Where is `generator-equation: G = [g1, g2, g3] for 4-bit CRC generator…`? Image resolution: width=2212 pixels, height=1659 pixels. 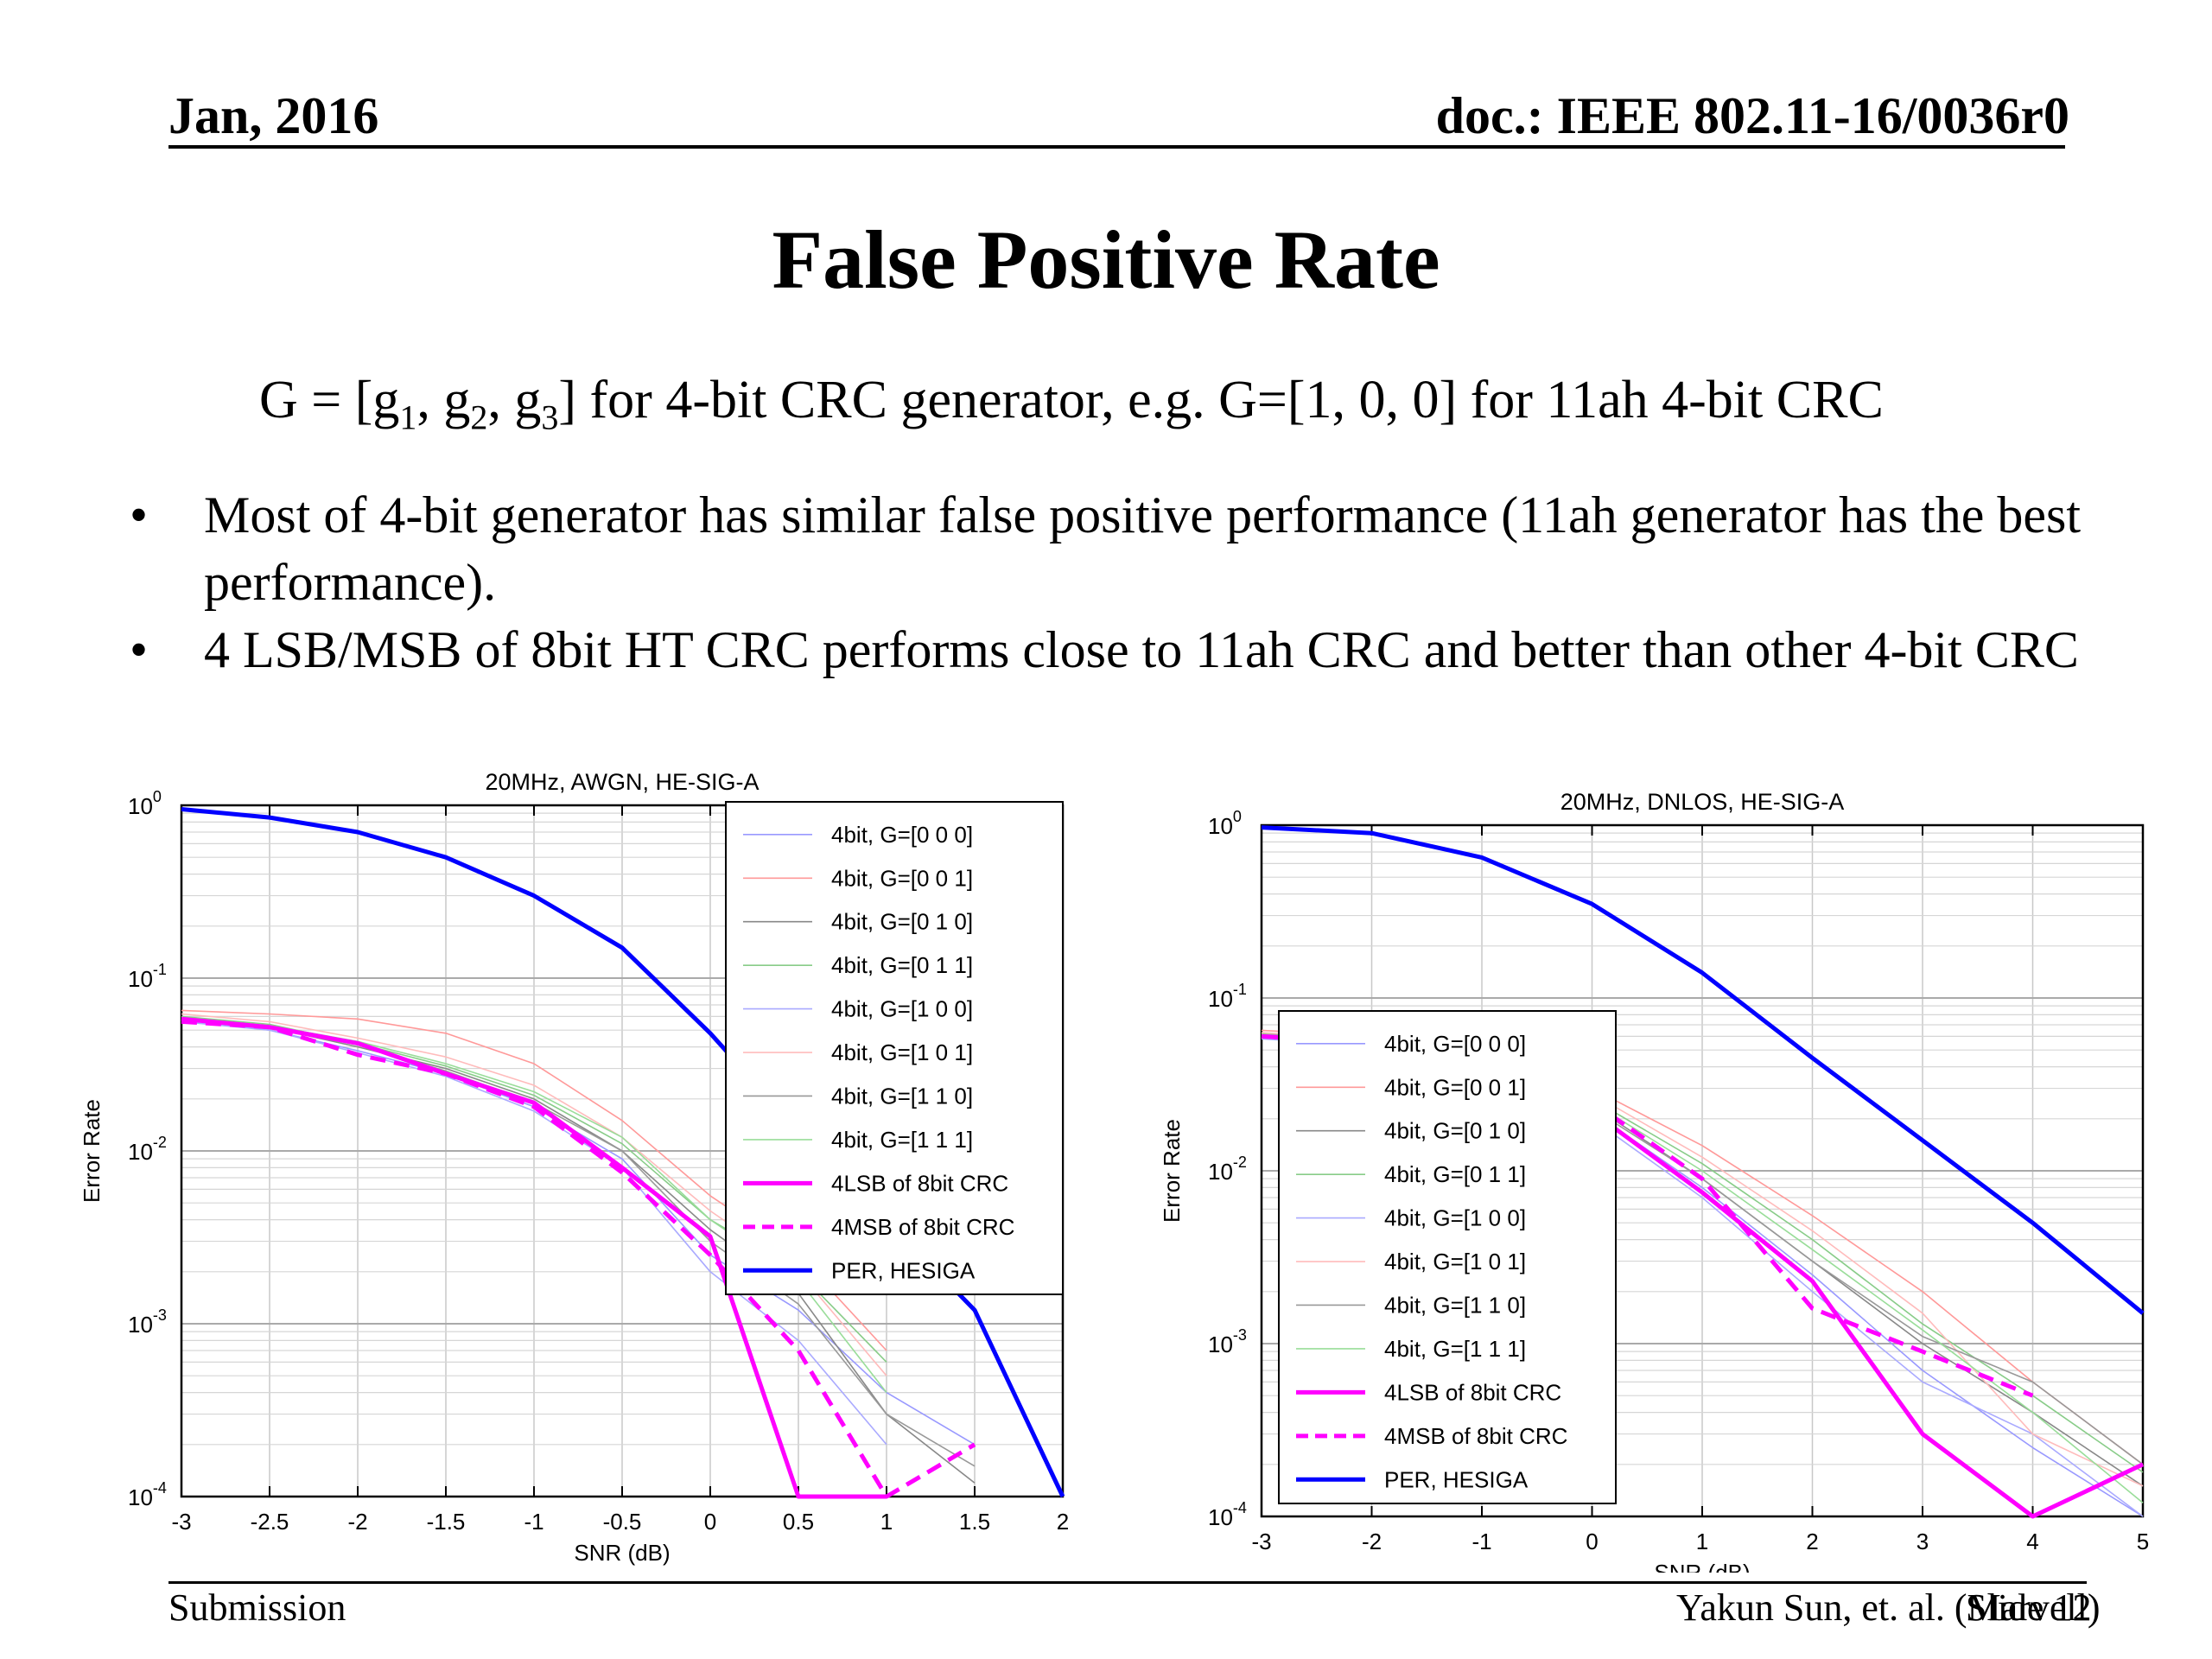
generator-equation: G = [g1, g2, g3] for 4-bit CRC generator… is located at coordinates (1071, 403).